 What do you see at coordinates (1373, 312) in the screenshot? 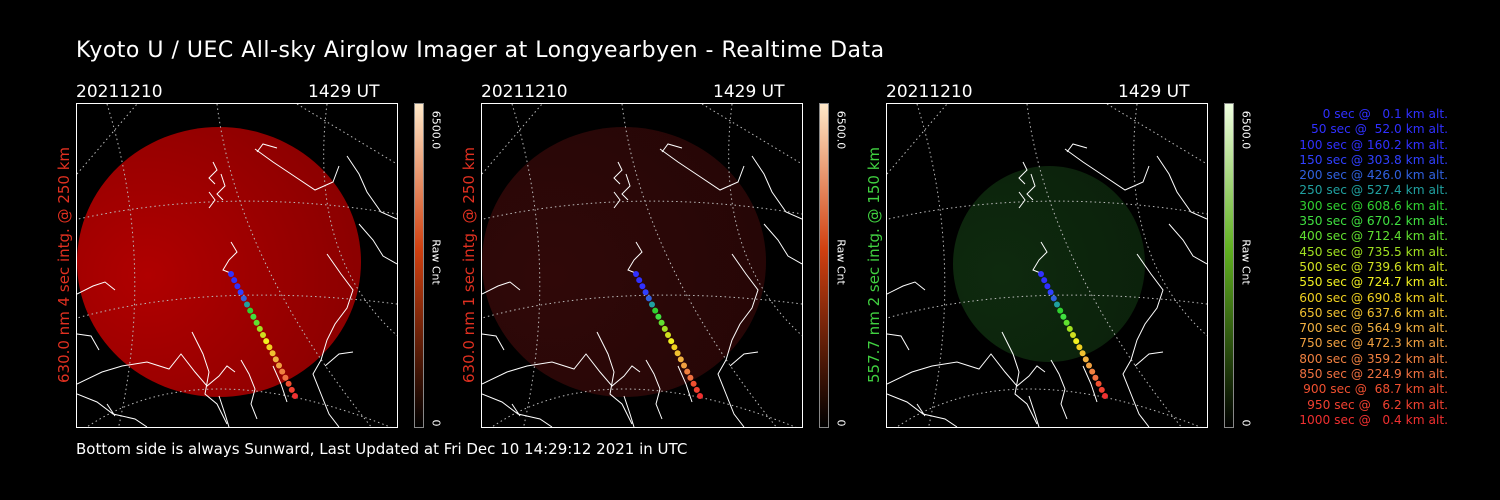
I see `trajectory-legend-entry: 650 sec @ 637.6 km alt.` at bounding box center [1373, 312].